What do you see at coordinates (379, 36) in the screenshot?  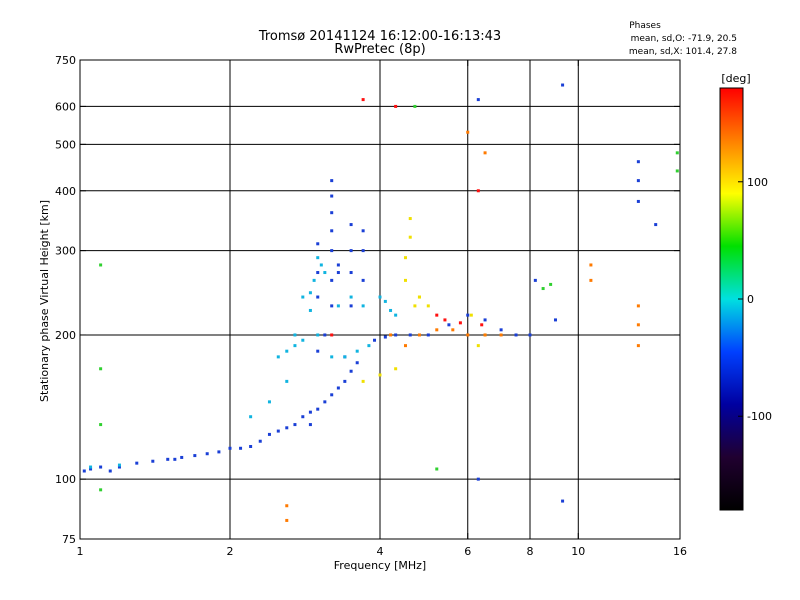 I see `chart-title: Tromsø 20141124 16:12:00-16:13:43` at bounding box center [379, 36].